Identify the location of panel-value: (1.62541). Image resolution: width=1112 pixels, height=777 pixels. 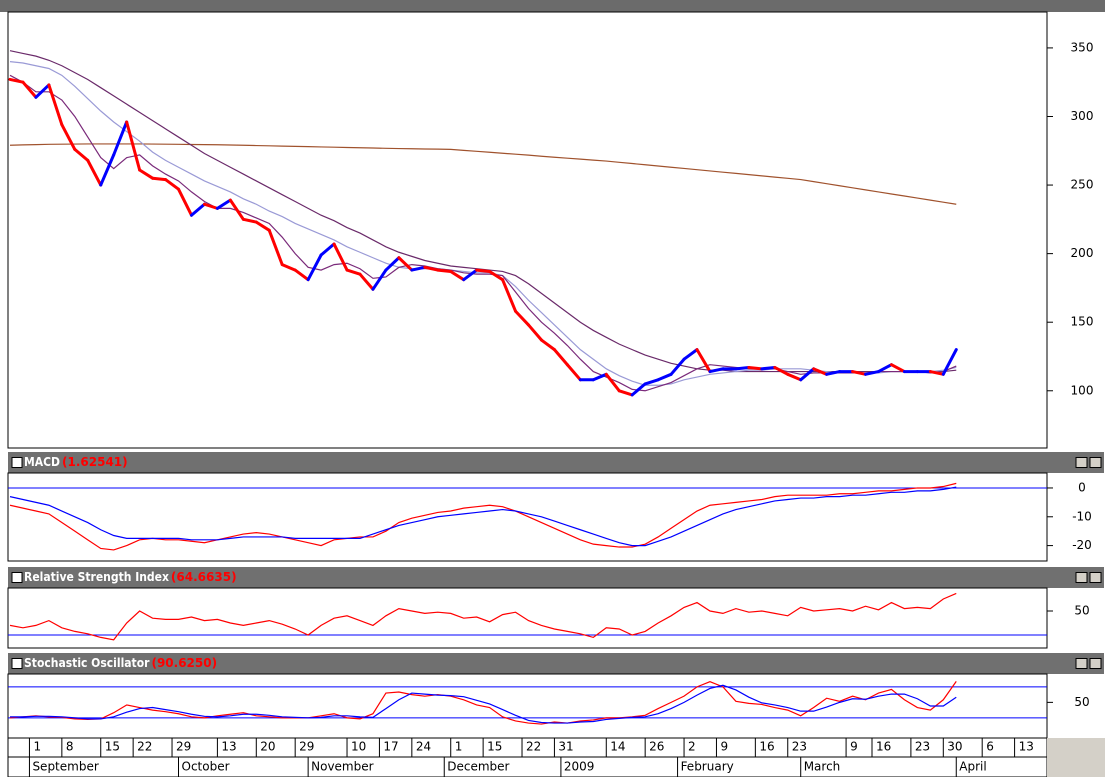
(95, 462).